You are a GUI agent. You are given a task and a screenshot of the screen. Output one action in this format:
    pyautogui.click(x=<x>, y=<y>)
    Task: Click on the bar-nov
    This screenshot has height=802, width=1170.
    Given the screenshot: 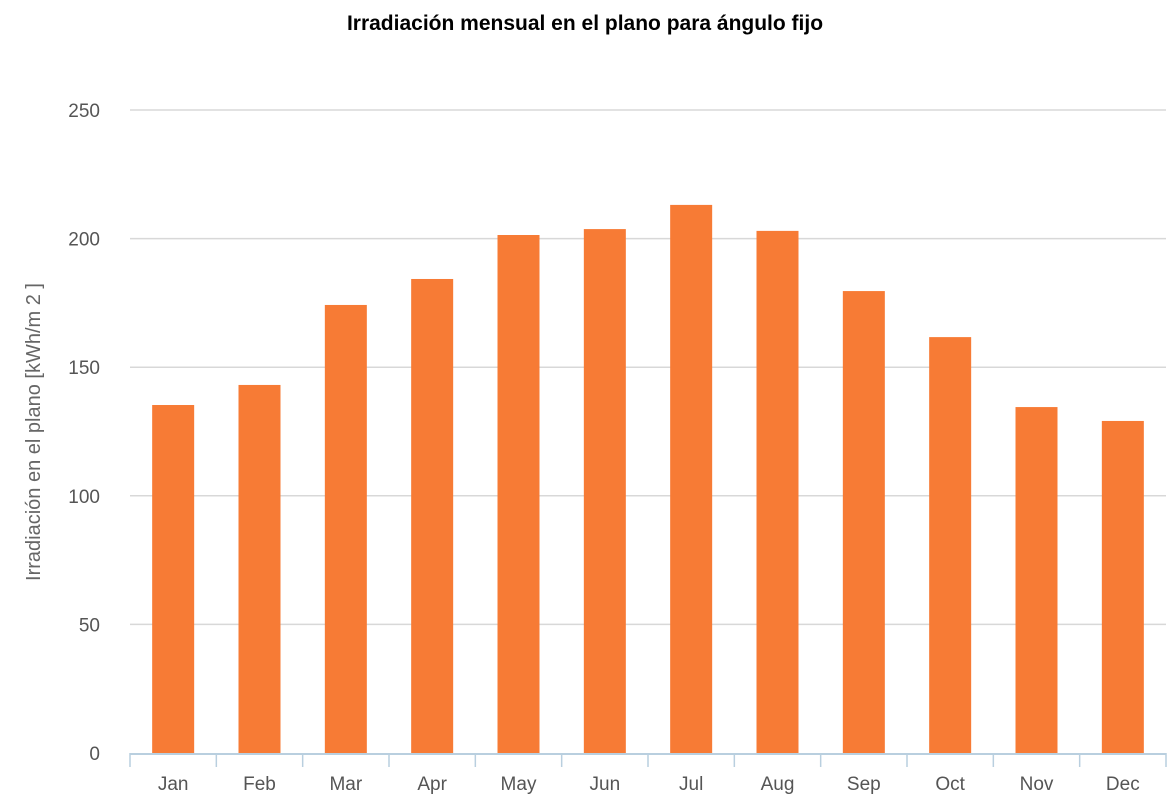 What is the action you would take?
    pyautogui.click(x=1036, y=580)
    